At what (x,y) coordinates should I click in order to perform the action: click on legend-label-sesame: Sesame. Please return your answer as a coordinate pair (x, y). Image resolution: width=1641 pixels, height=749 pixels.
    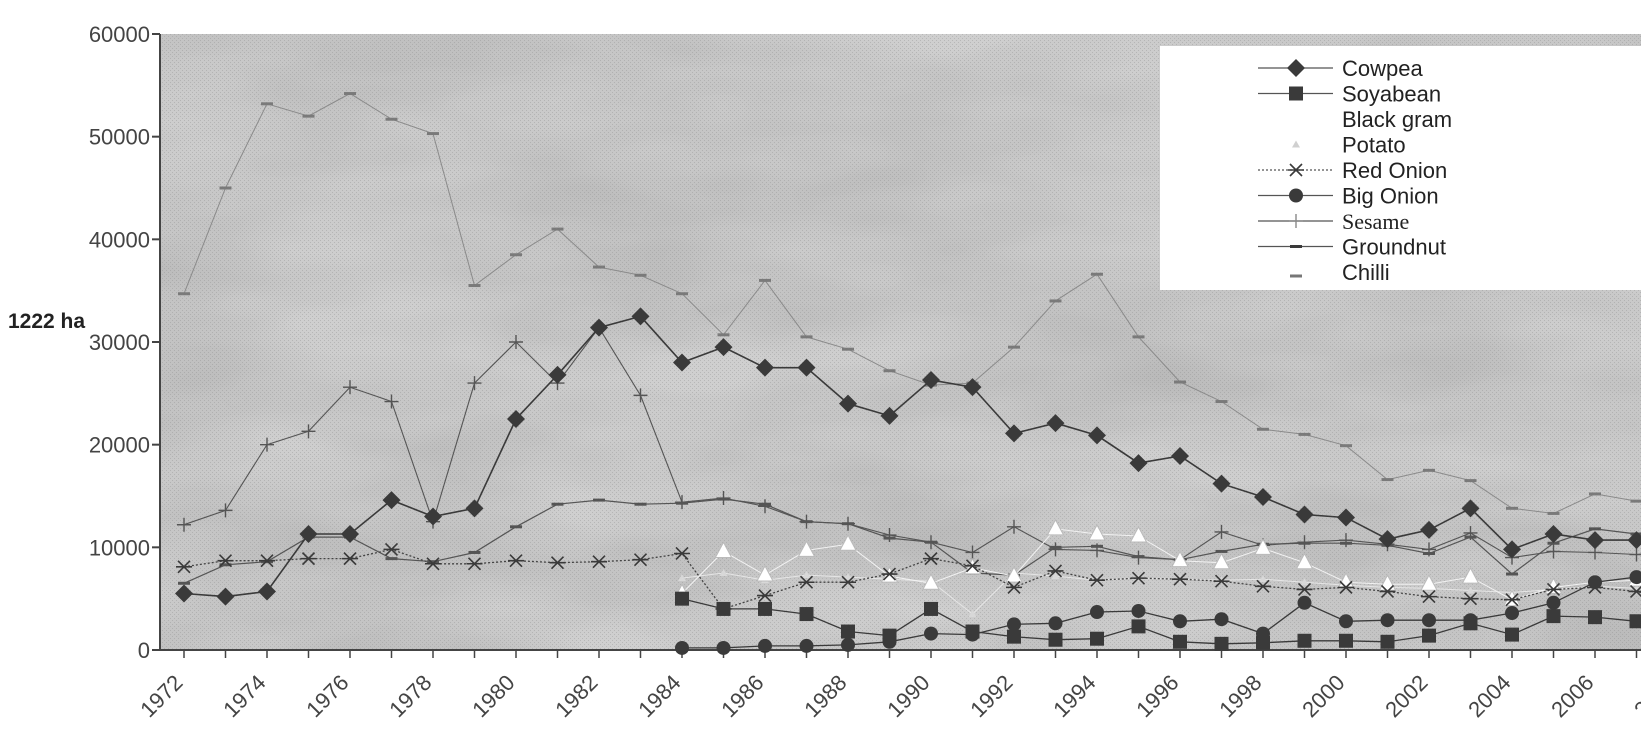
    Looking at the image, I should click on (1375, 221).